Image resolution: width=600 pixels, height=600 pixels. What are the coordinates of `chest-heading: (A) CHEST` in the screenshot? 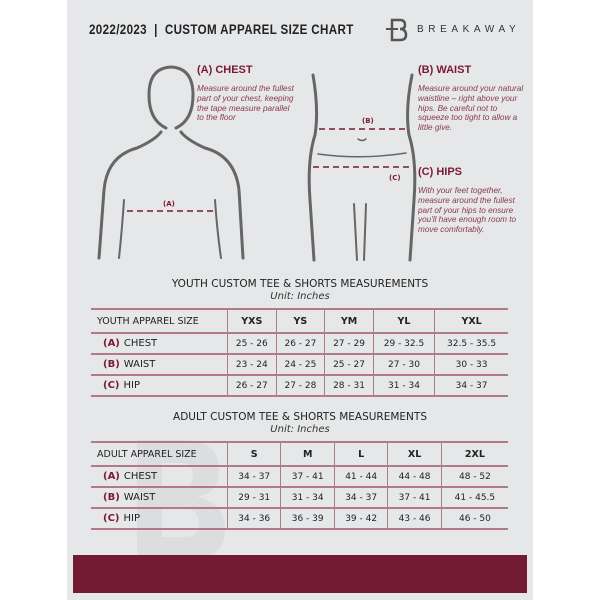 It's located at (225, 70).